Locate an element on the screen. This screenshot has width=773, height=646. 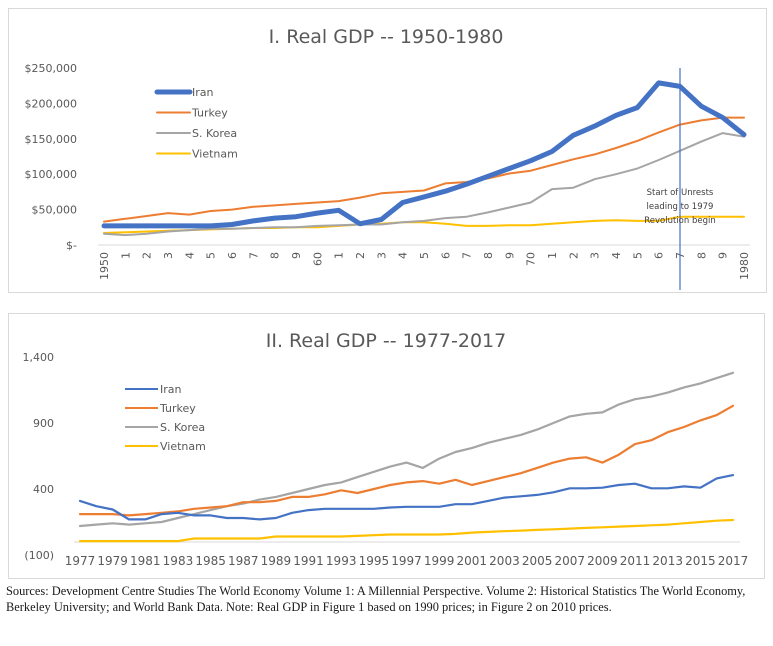
chart-1-y-tick-label: $100,000 is located at coordinates (51, 174).